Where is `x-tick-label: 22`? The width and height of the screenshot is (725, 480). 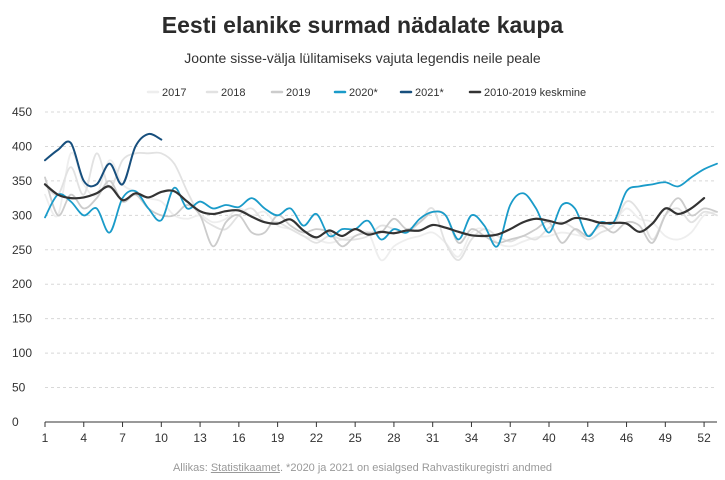 x-tick-label: 22 is located at coordinates (317, 438).